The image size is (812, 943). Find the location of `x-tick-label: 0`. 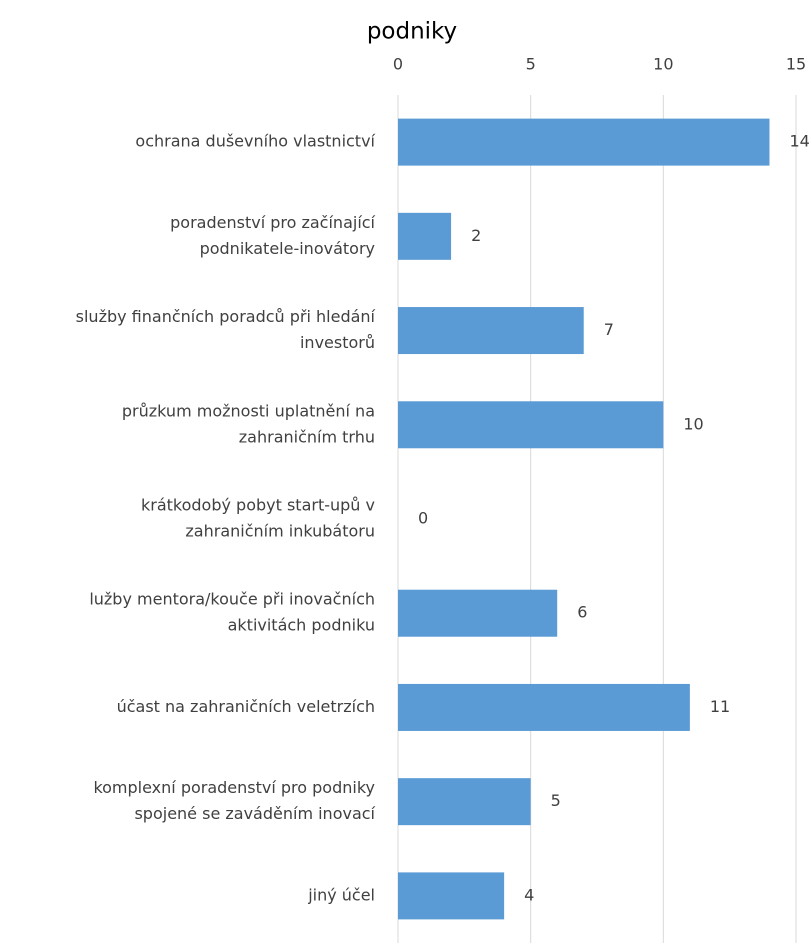

x-tick-label: 0 is located at coordinates (398, 64).